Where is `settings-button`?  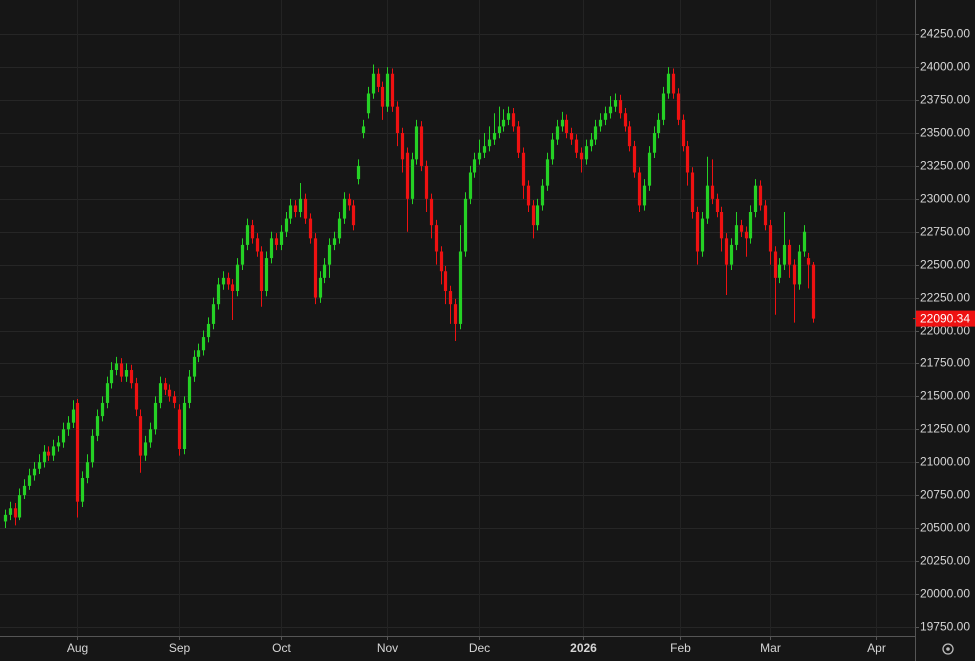 settings-button is located at coordinates (948, 649).